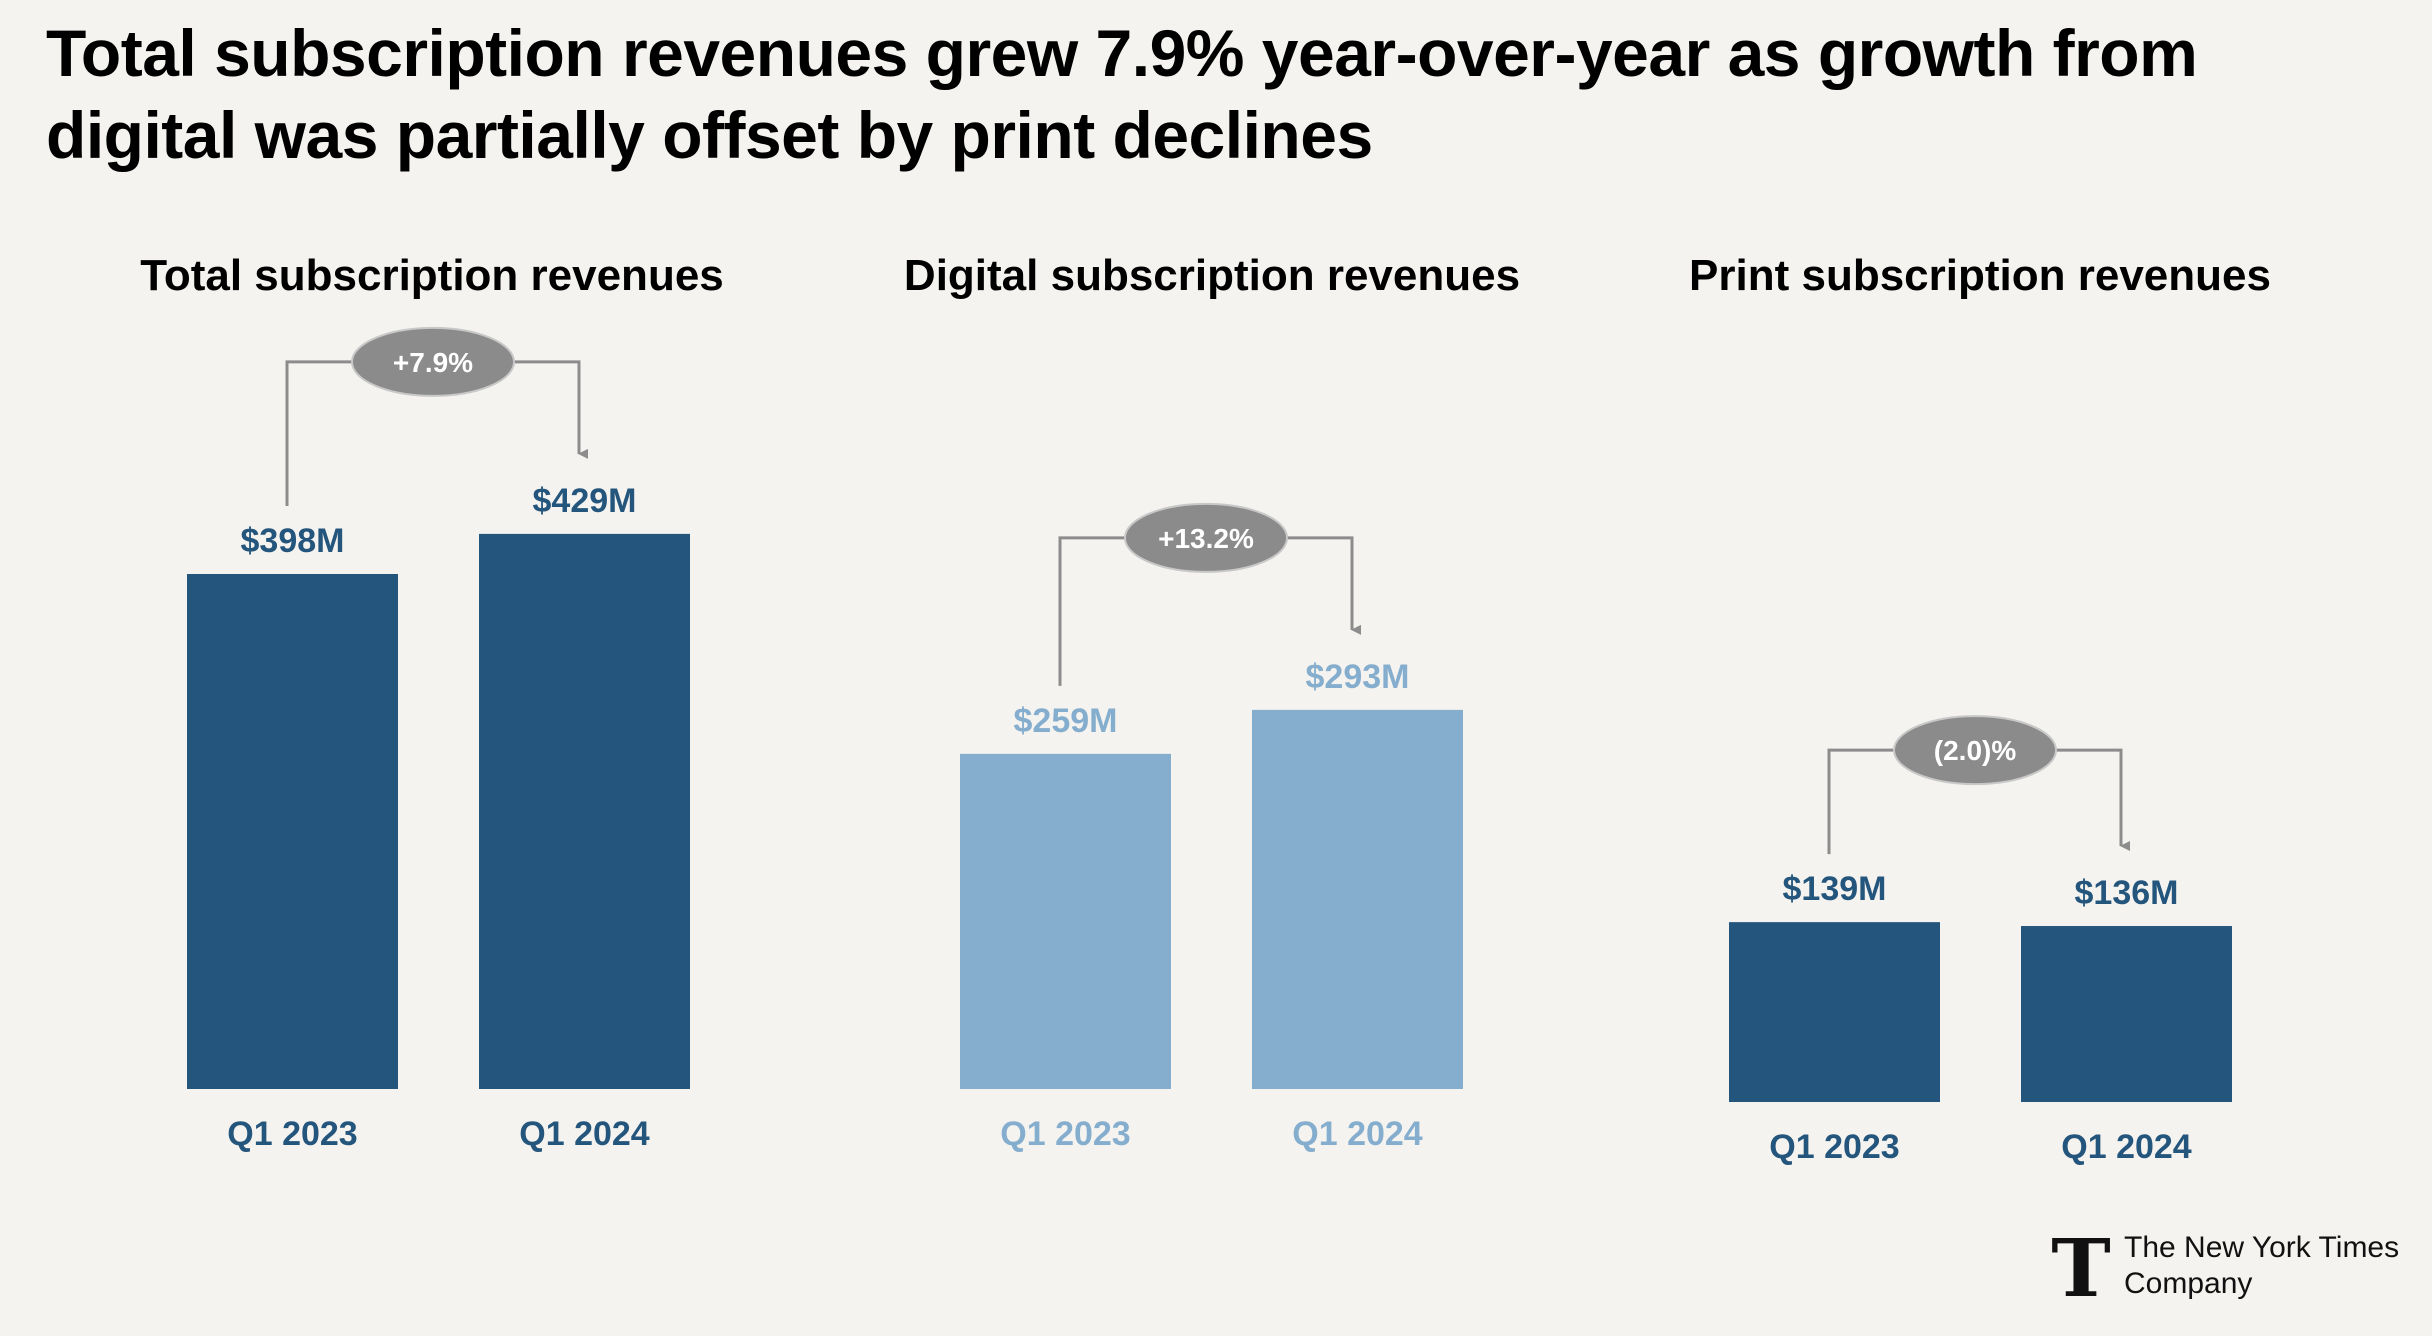 The height and width of the screenshot is (1336, 2432). I want to click on change-badge-digital, so click(1206, 537).